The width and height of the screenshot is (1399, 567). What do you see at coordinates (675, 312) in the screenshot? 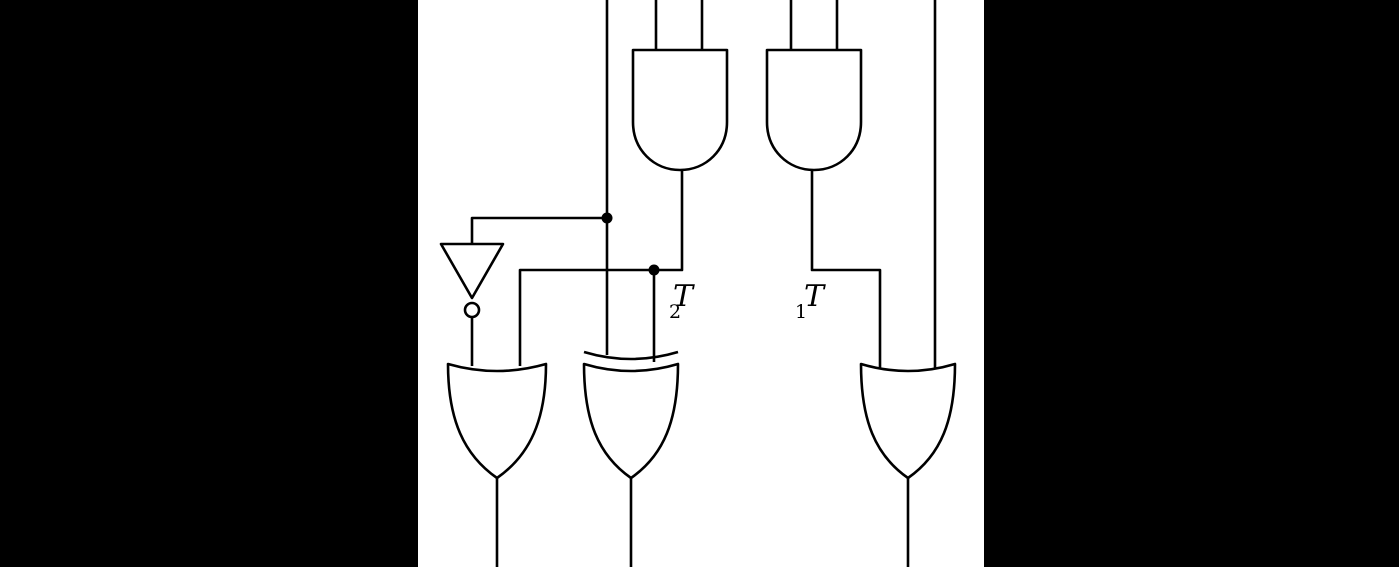
I see `label-t2-subscript: 2` at bounding box center [675, 312].